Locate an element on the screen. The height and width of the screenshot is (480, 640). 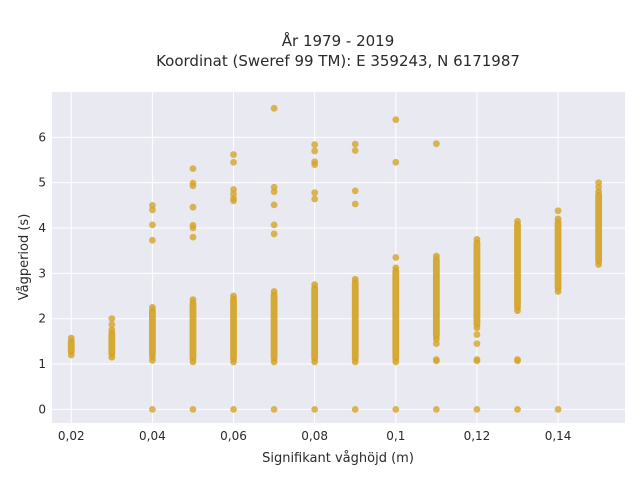
y-tick-label: 4 is located at coordinates (42, 228).